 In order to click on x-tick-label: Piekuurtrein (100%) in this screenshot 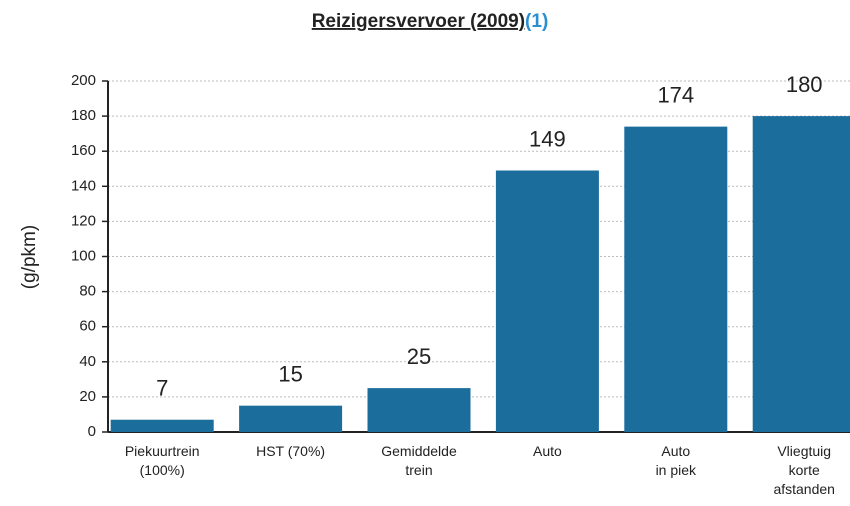, I will do `click(162, 460)`.